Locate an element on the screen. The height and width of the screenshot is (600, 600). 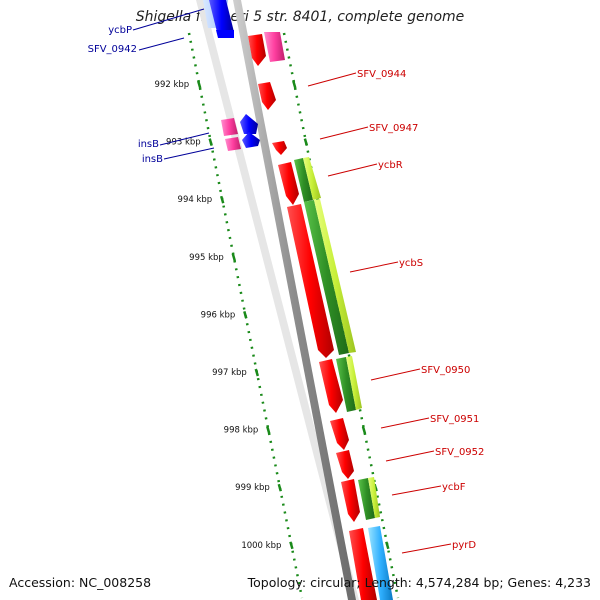
gene-label-SFV_0942: SFV_0942 is located at coordinates (112, 49).